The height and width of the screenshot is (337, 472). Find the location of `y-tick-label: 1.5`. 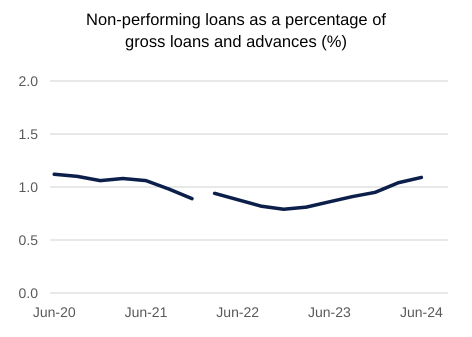

y-tick-label: 1.5 is located at coordinates (28, 134).